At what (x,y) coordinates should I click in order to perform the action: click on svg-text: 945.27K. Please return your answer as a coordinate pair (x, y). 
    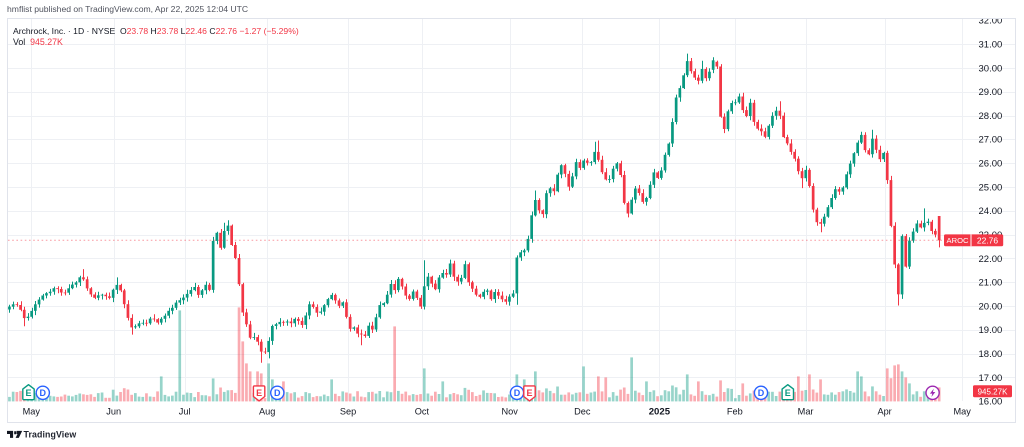
    Looking at the image, I should click on (993, 391).